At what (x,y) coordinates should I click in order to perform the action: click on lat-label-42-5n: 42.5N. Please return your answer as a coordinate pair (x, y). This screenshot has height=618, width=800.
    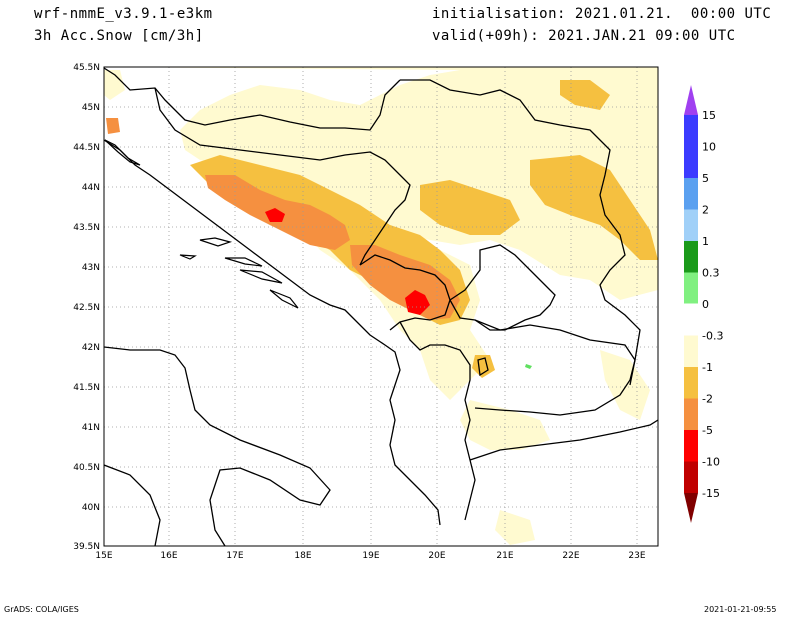
    Looking at the image, I should click on (86, 308).